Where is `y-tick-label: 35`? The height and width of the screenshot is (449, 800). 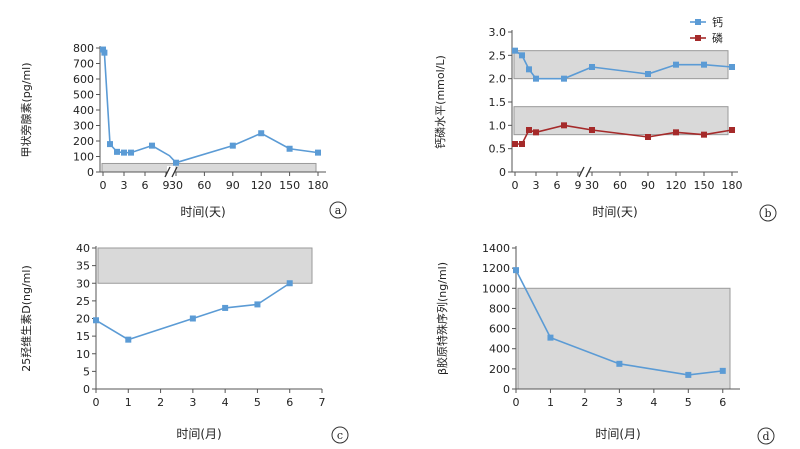
y-tick-label: 35 is located at coordinates (83, 266).